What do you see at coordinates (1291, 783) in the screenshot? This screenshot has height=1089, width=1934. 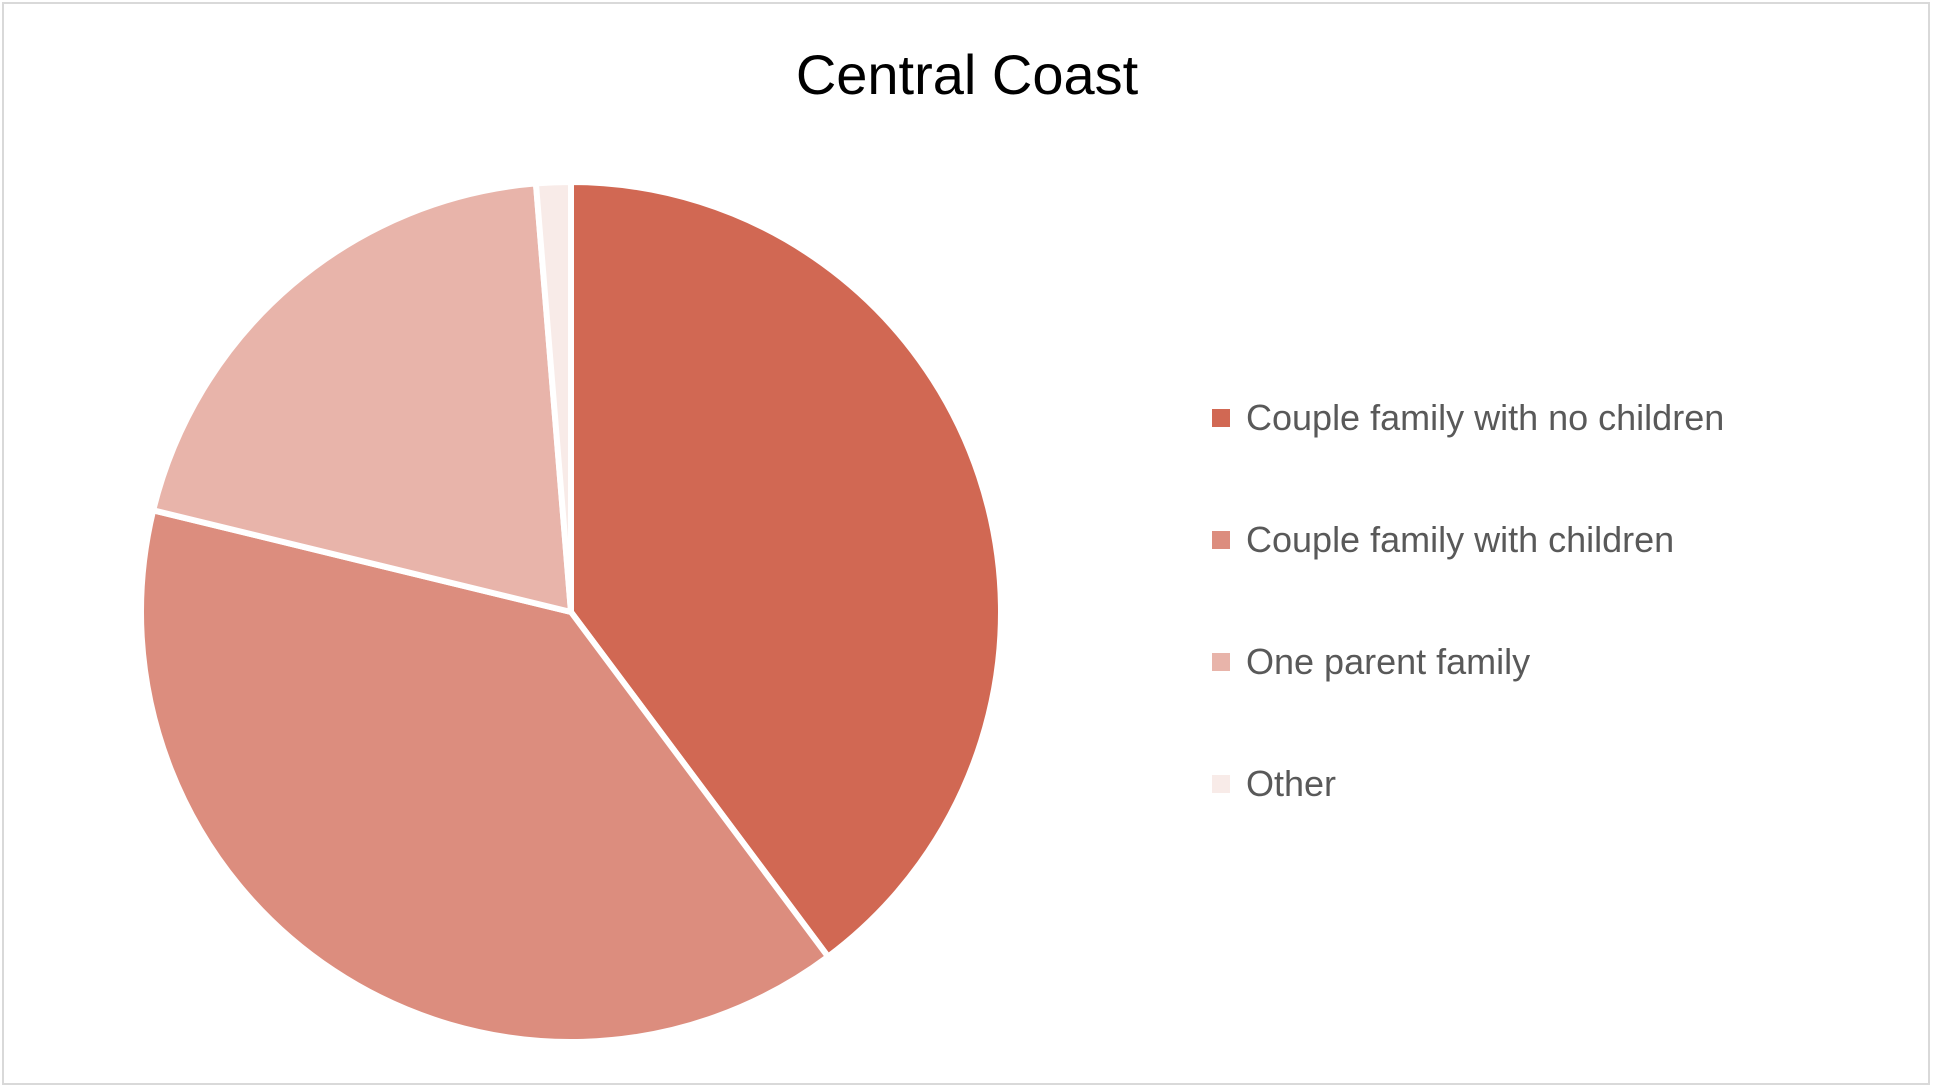 I see `legend-label: Other` at bounding box center [1291, 783].